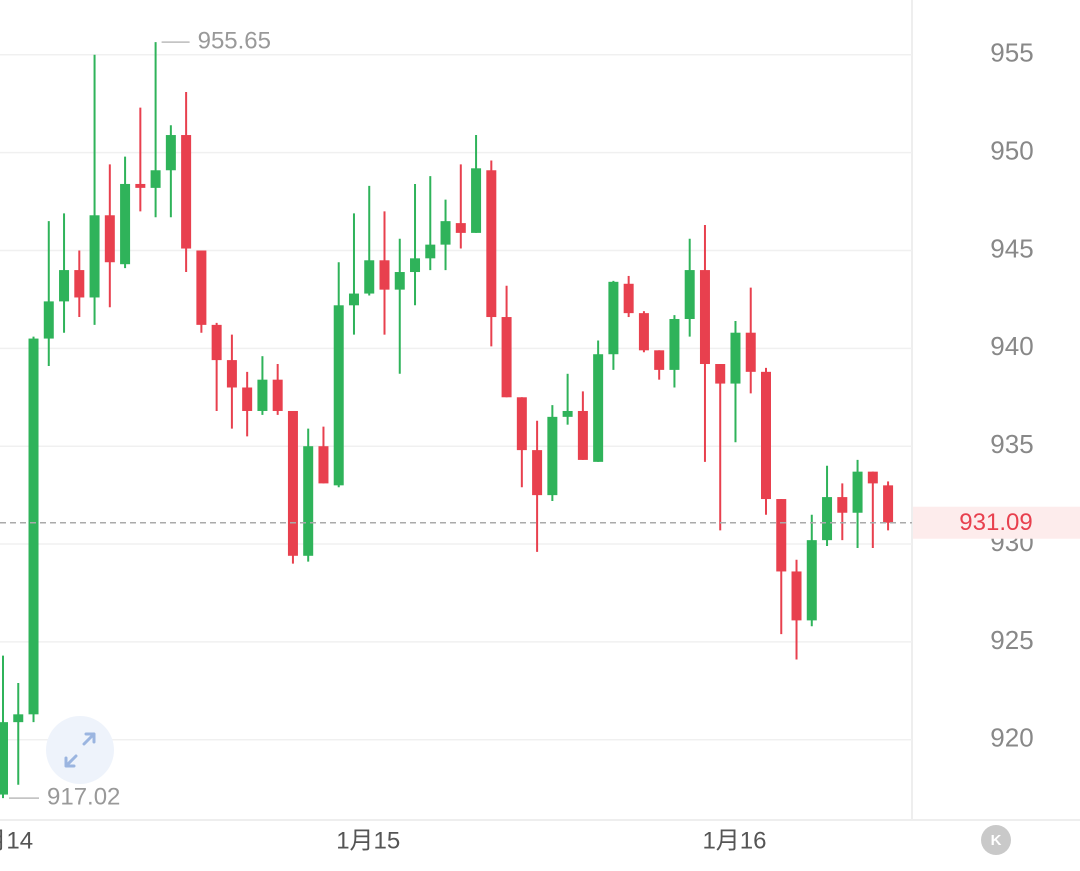  Describe the element at coordinates (1011, 346) in the screenshot. I see `y-tick-label: 940` at that location.